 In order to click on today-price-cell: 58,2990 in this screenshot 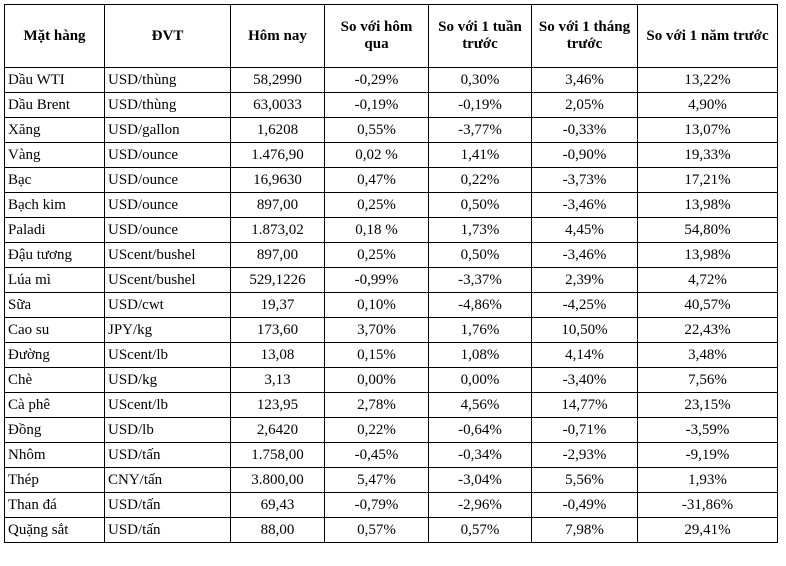, I will do `click(277, 80)`.